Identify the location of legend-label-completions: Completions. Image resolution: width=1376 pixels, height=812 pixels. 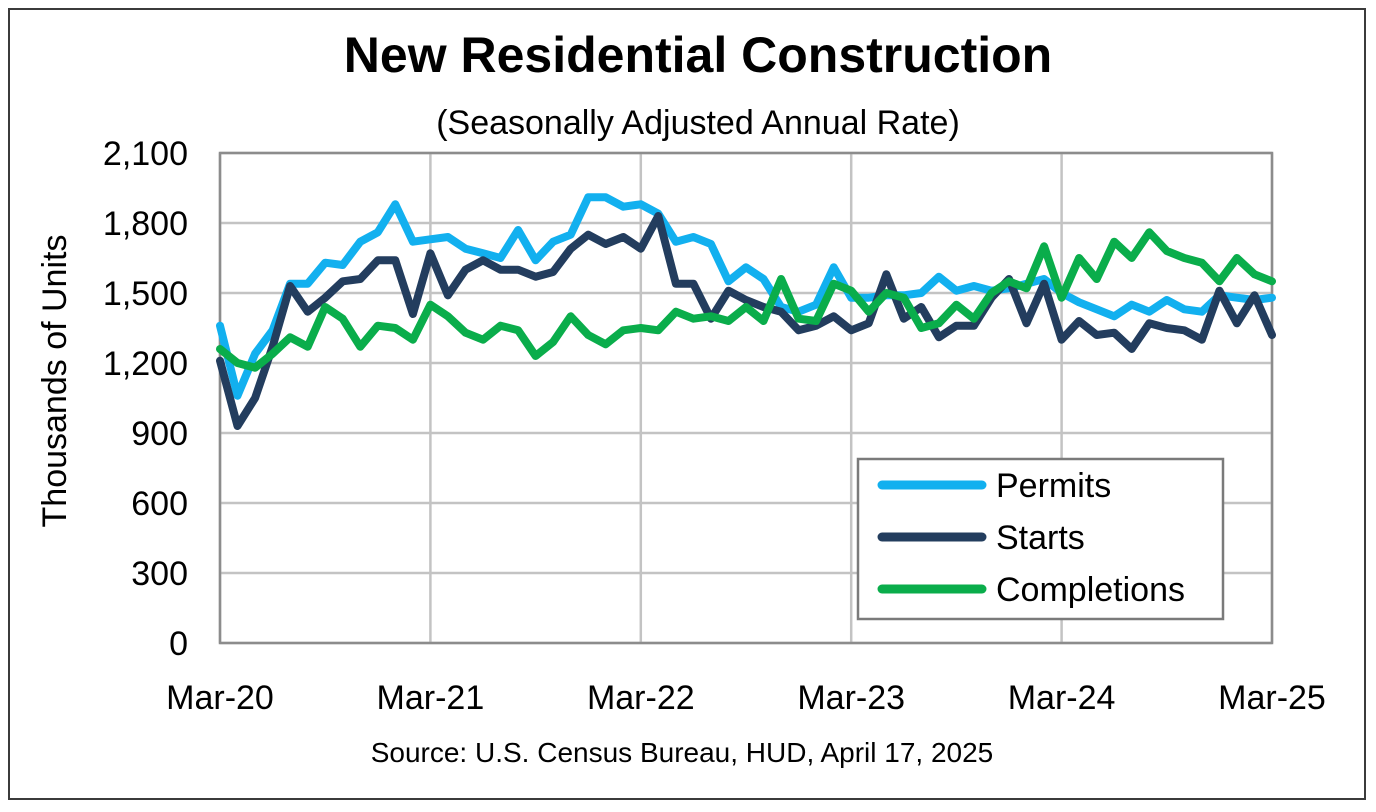
(1090, 590).